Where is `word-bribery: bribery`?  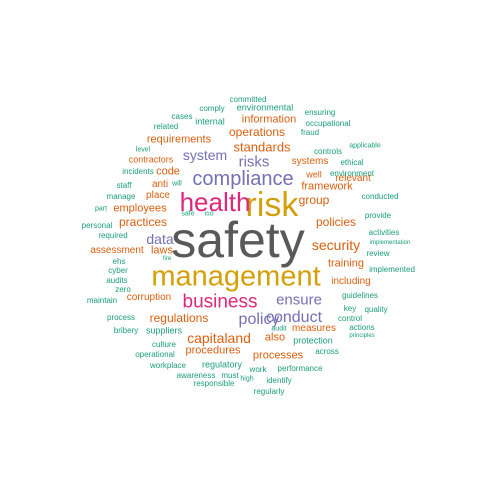 word-bribery: bribery is located at coordinates (126, 330).